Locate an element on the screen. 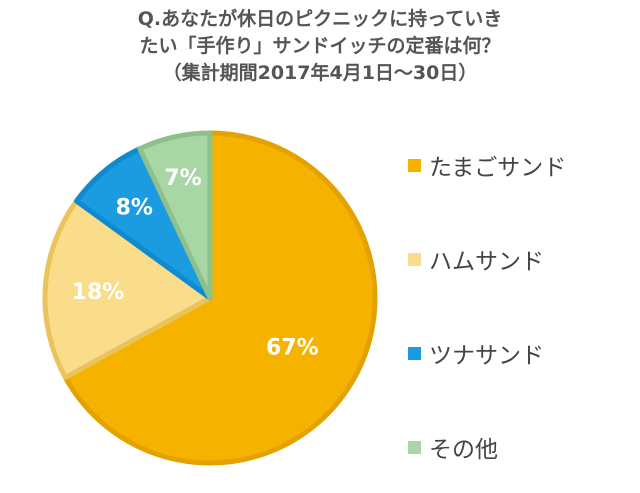 The image size is (640, 493). data-label-tamago: 67% is located at coordinates (292, 348).